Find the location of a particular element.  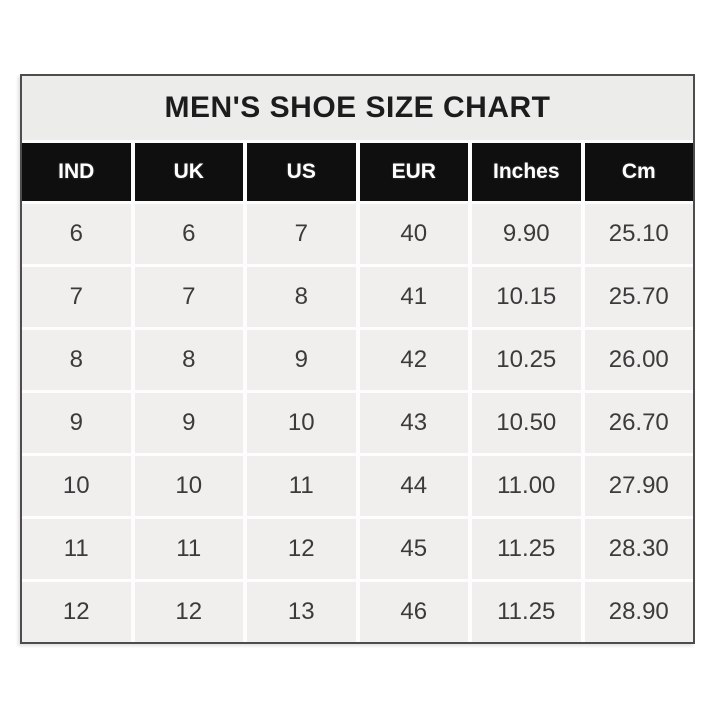

table-cell-r2-c1: 8 is located at coordinates (188, 360).